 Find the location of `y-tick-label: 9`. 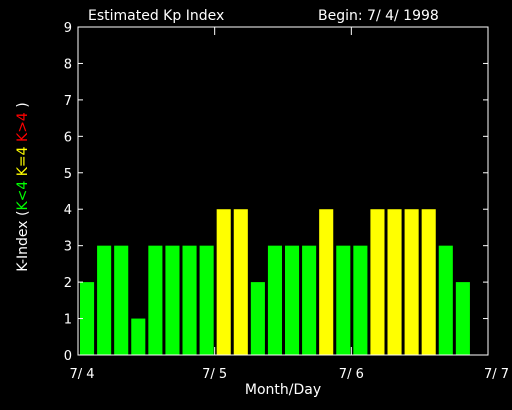

y-tick-label: 9 is located at coordinates (68, 28).